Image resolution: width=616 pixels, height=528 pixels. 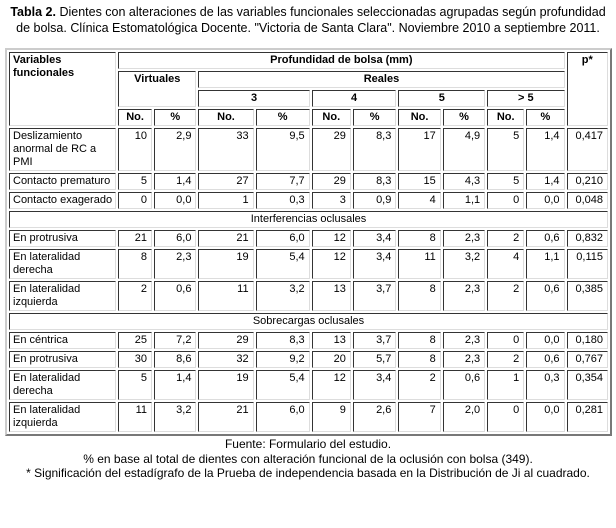 What do you see at coordinates (175, 200) in the screenshot?
I see `percent-cell: 0,0` at bounding box center [175, 200].